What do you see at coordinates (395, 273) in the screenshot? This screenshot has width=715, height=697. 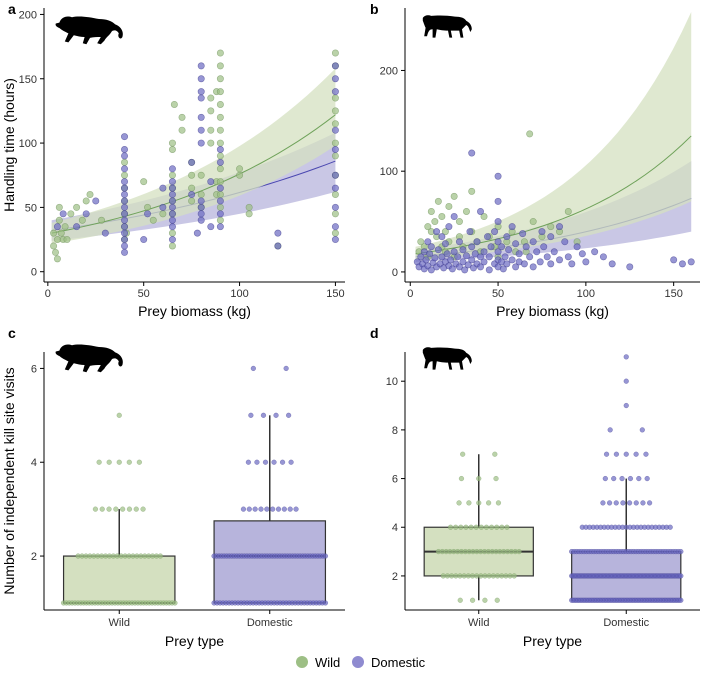 I see `y-tick-label: 0` at bounding box center [395, 273].